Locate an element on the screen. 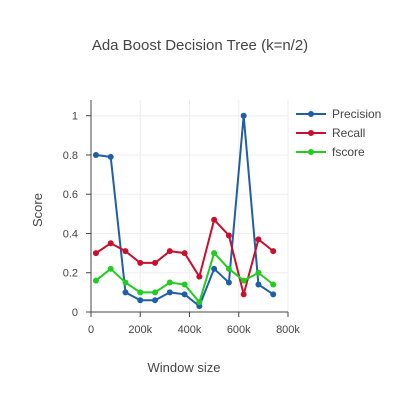  legend-label: Recall is located at coordinates (348, 133).